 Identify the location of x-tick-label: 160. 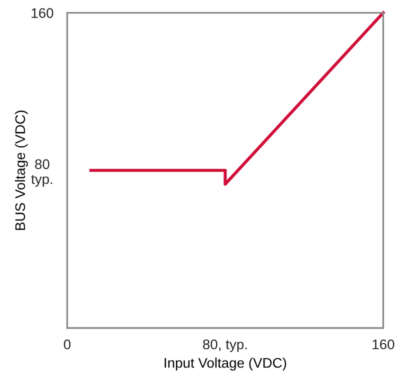
(383, 344).